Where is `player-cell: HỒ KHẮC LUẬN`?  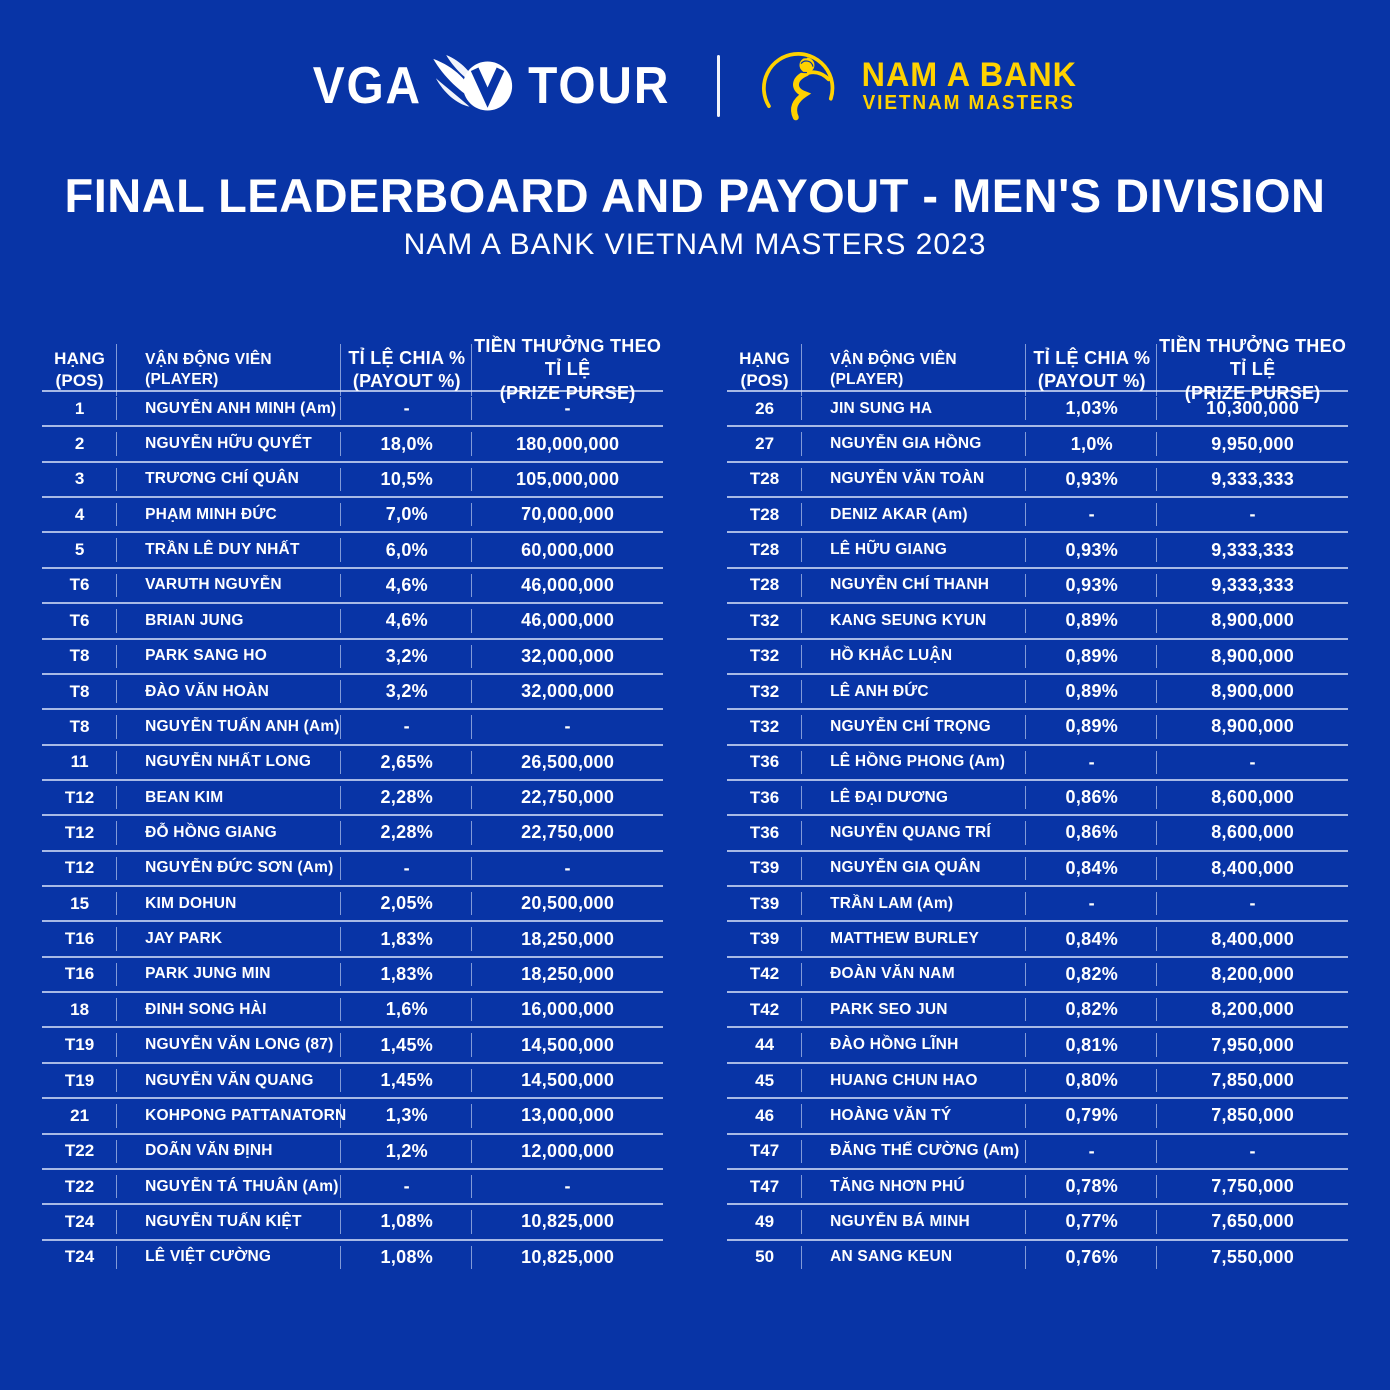 player-cell: HỒ KHẮC LUẬN is located at coordinates (914, 656).